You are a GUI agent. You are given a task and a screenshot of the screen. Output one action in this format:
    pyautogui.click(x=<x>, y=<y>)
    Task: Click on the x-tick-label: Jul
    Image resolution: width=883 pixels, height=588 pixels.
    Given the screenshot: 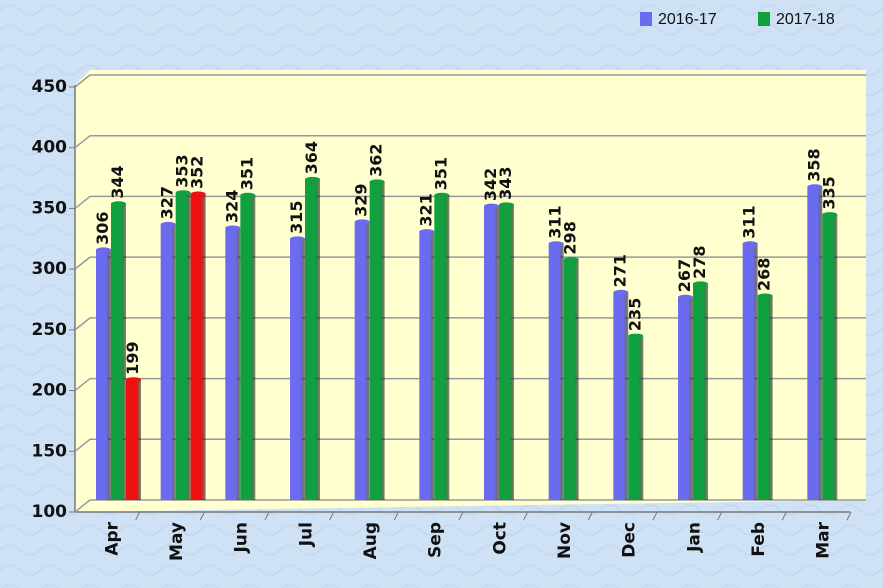 What is the action you would take?
    pyautogui.click(x=306, y=534)
    